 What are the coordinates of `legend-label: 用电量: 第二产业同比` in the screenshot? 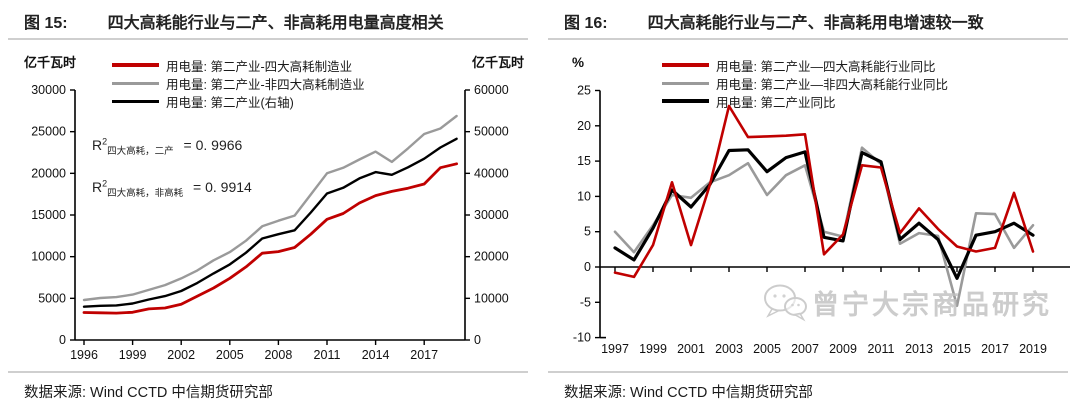 It's located at (776, 102).